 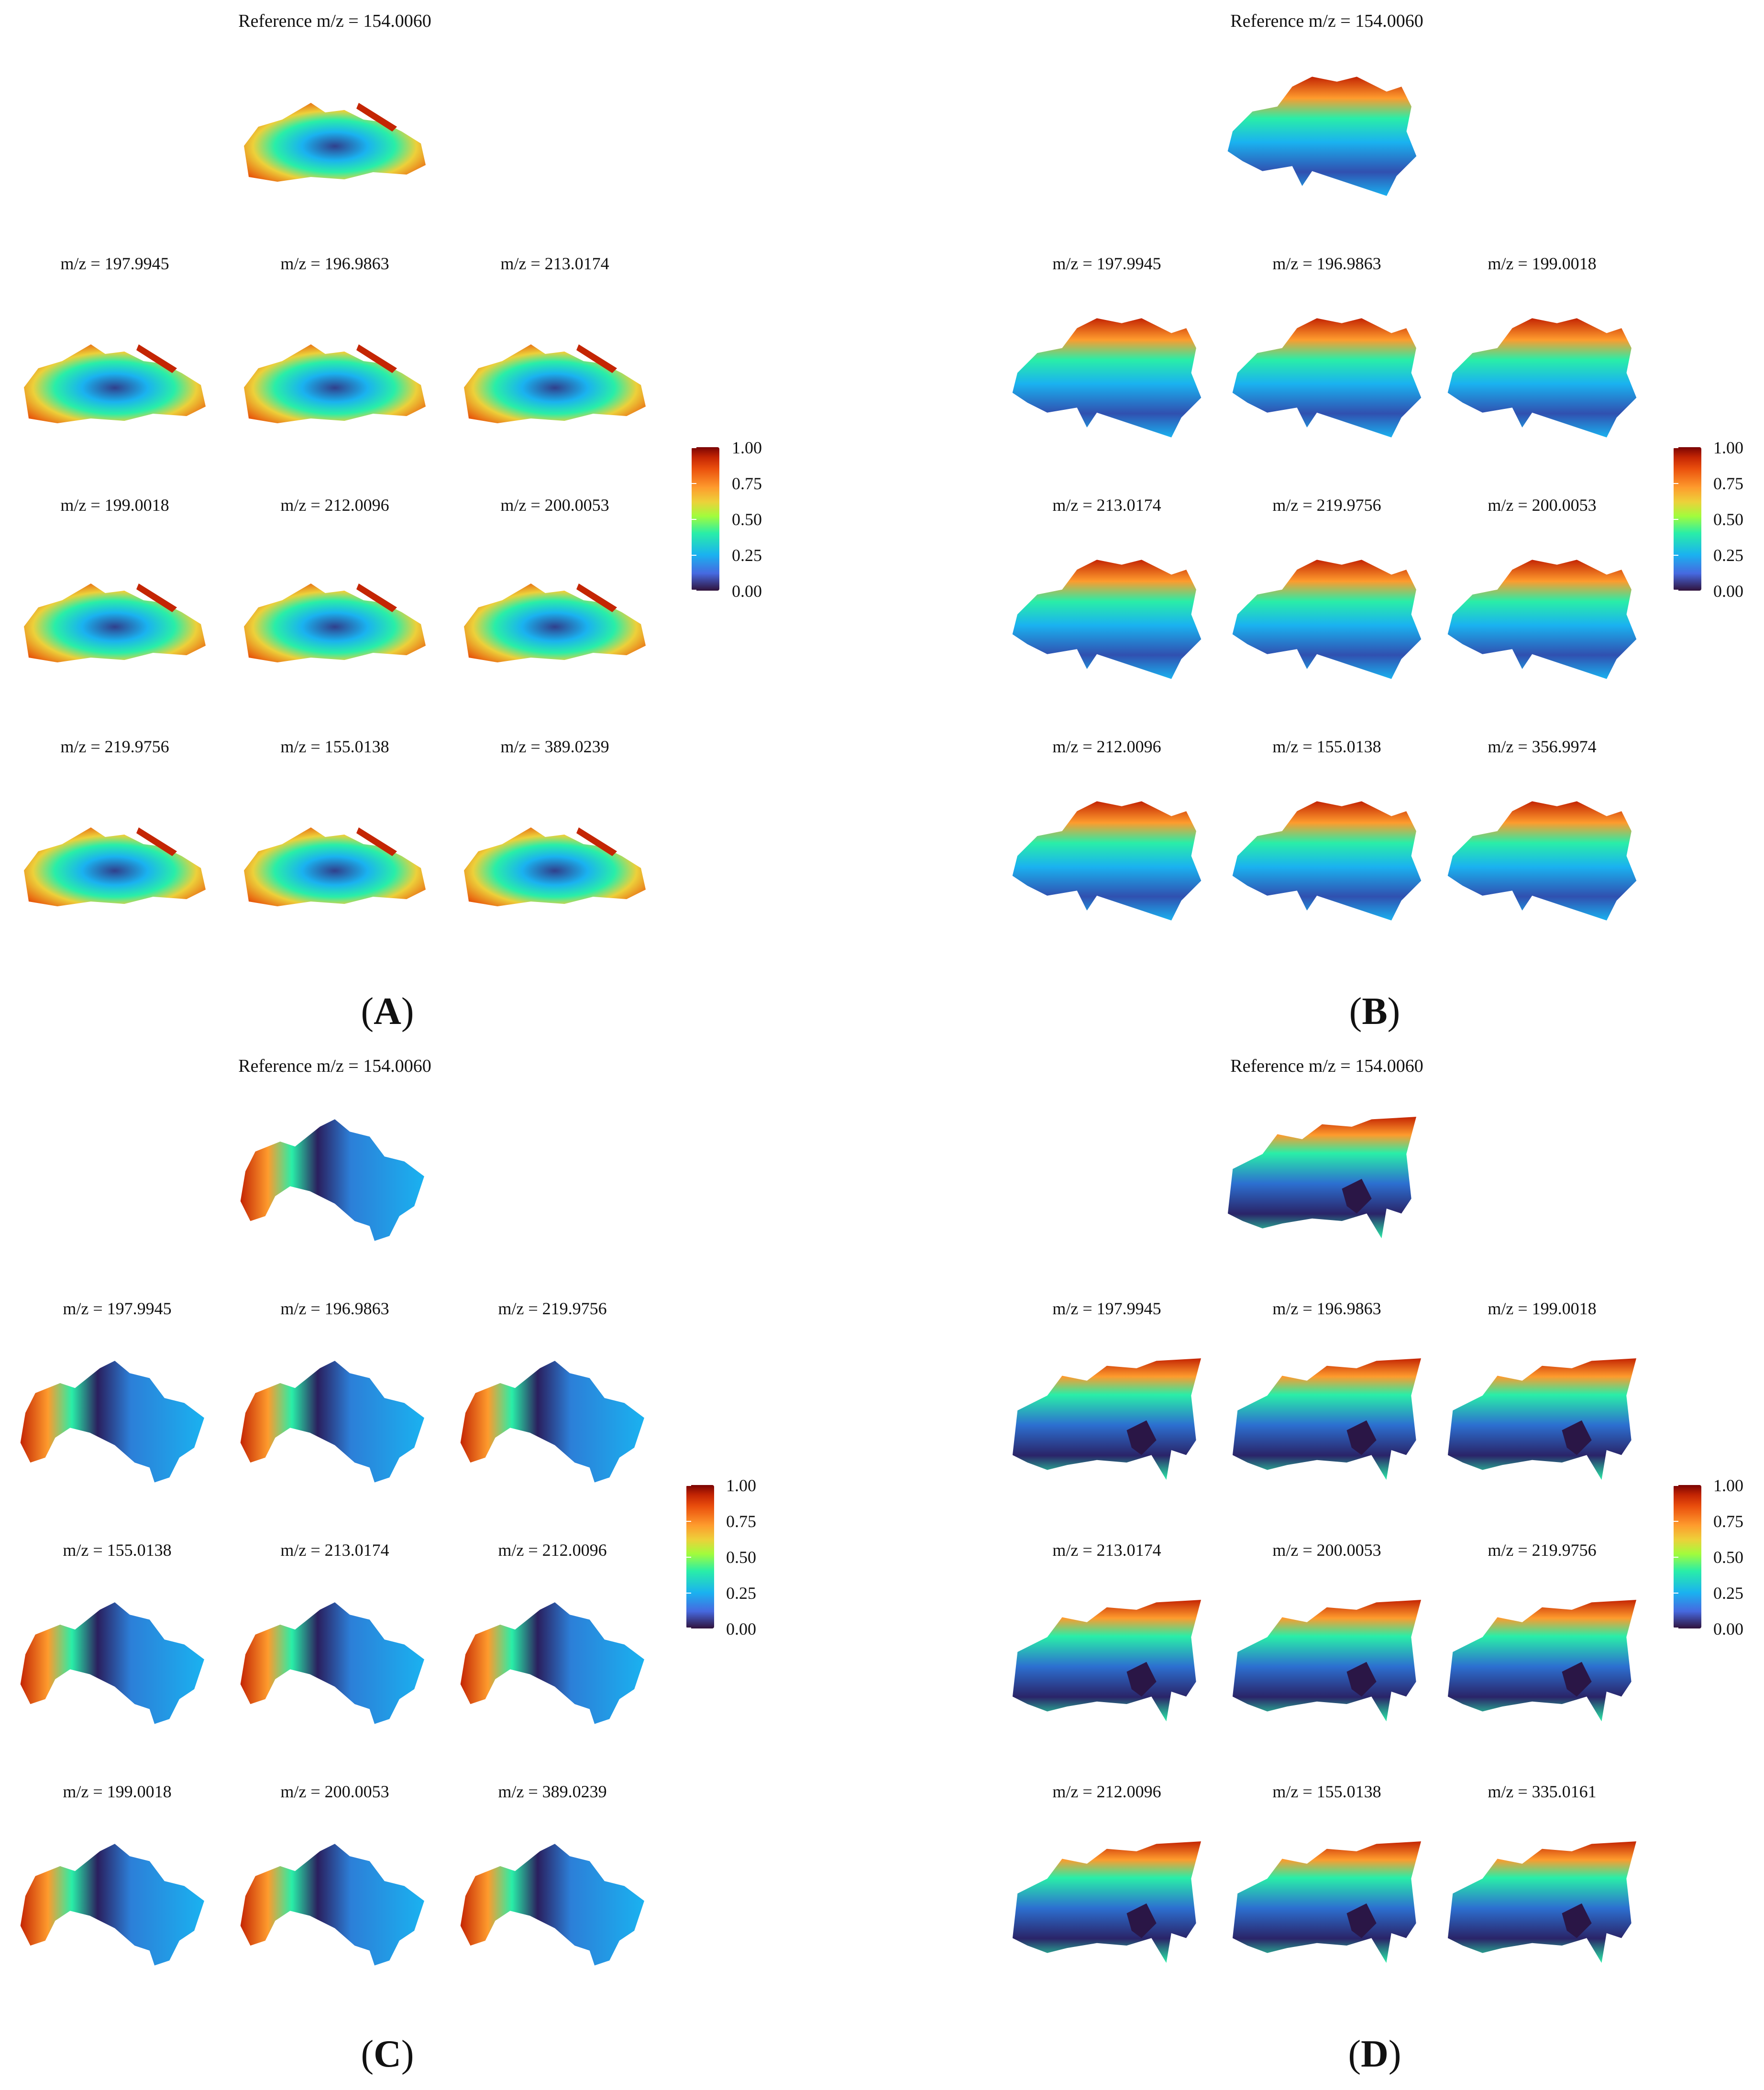 I want to click on panel-letter: A, so click(x=387, y=1011).